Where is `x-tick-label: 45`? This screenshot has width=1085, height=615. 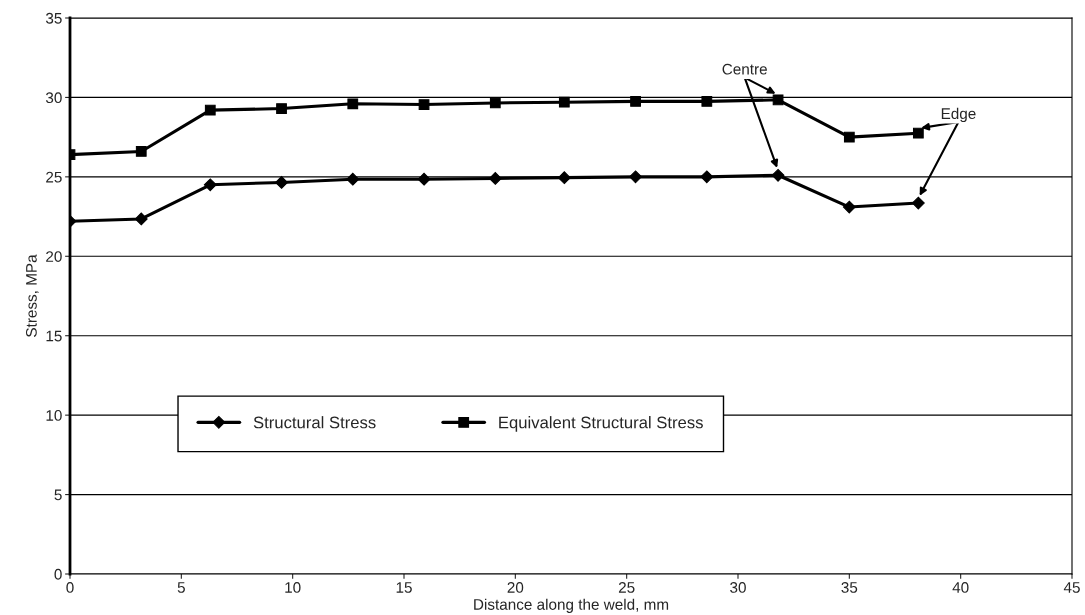 x-tick-label: 45 is located at coordinates (1071, 587).